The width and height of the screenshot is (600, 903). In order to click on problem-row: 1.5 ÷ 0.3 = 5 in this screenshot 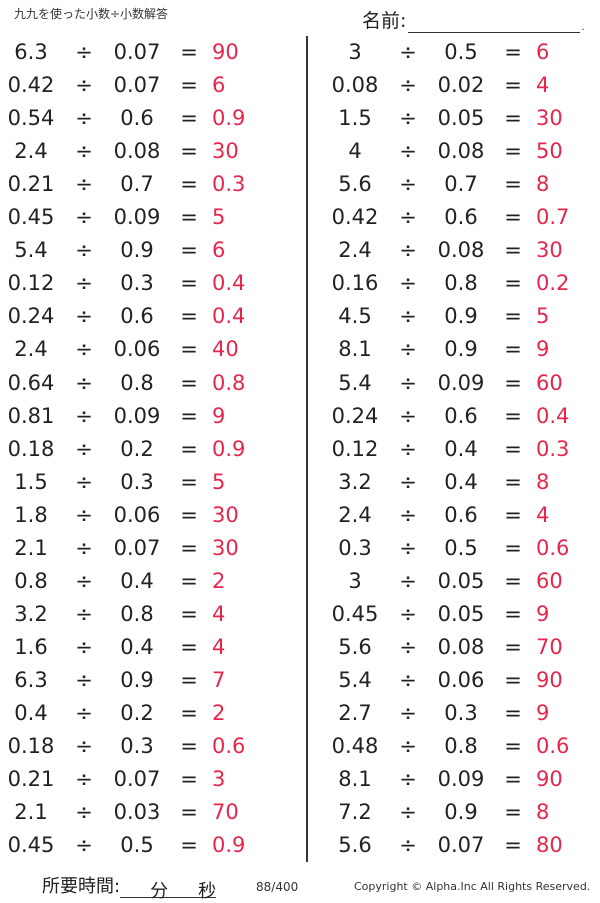, I will do `click(150, 482)`.